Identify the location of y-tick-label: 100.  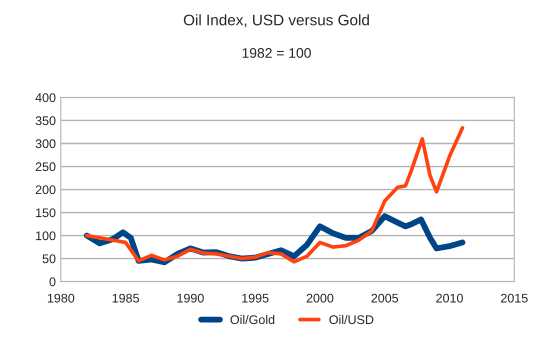
(46, 235).